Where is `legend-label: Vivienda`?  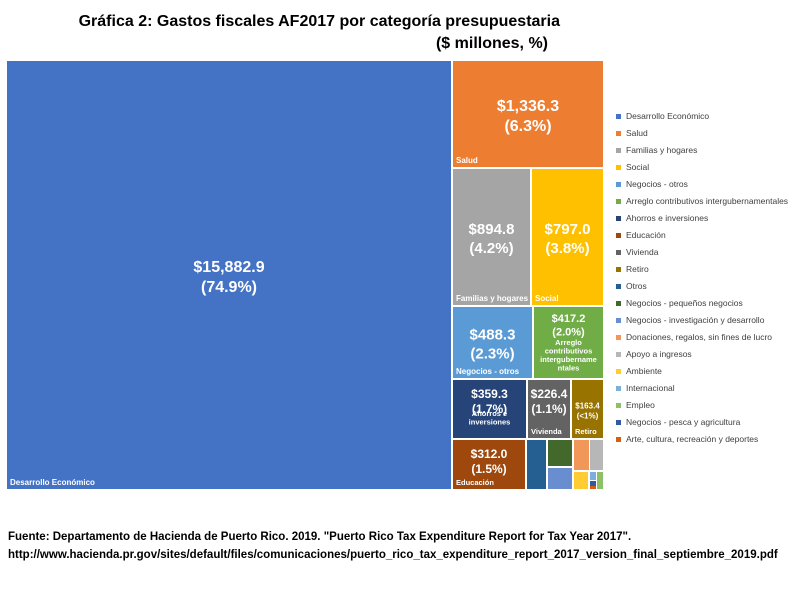 legend-label: Vivienda is located at coordinates (642, 252).